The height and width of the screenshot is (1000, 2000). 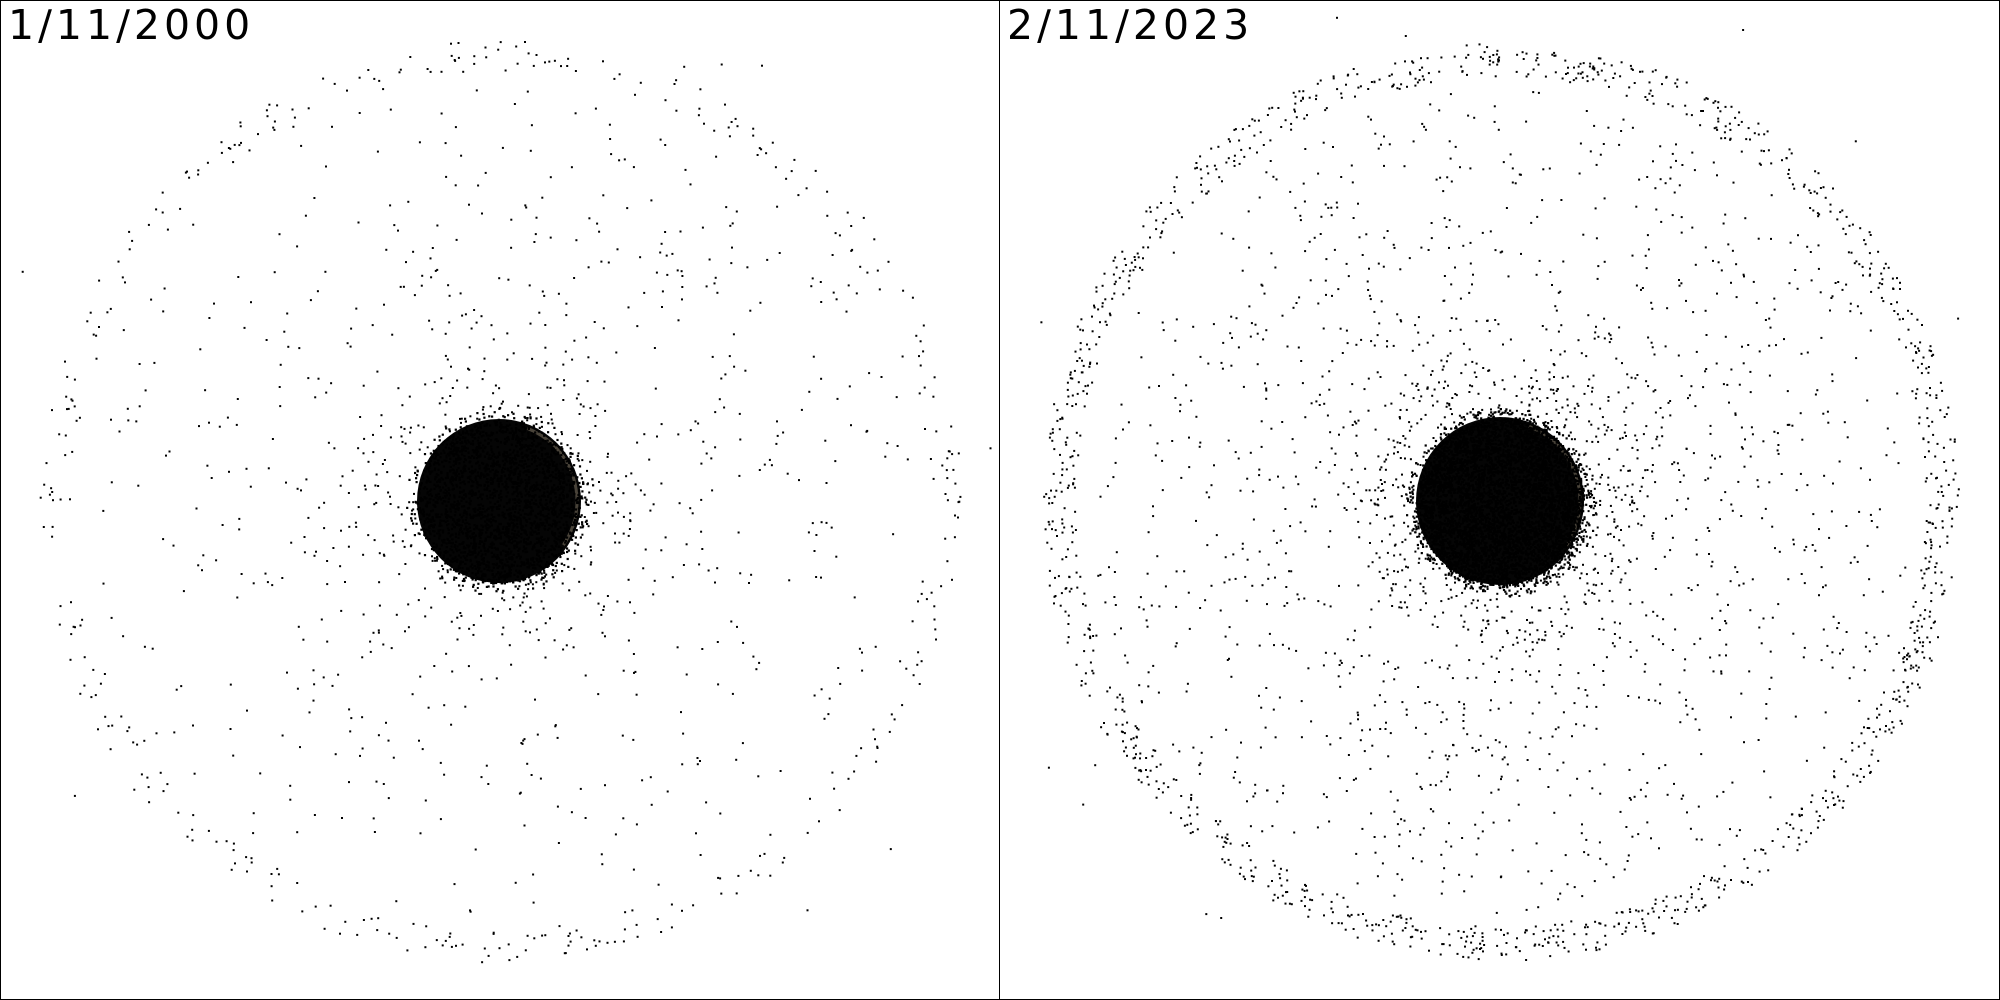 What do you see at coordinates (552, 486) in the screenshot?
I see `earth-lit-limb` at bounding box center [552, 486].